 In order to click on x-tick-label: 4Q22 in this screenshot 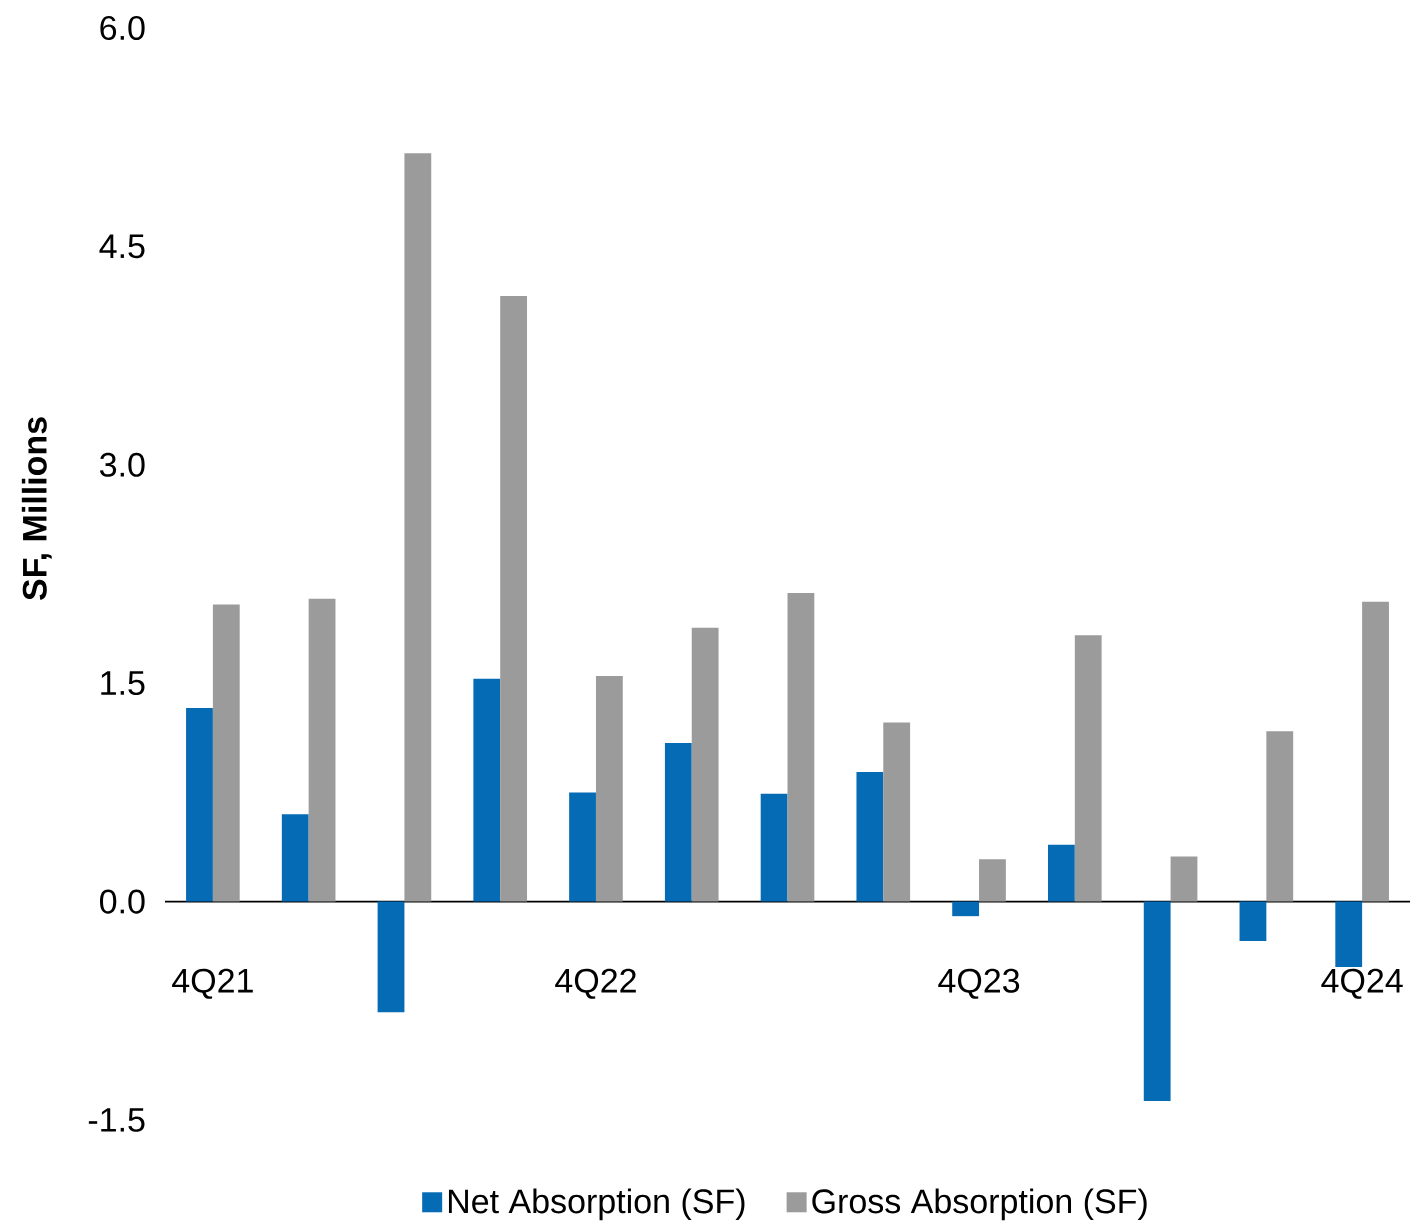, I will do `click(595, 983)`.